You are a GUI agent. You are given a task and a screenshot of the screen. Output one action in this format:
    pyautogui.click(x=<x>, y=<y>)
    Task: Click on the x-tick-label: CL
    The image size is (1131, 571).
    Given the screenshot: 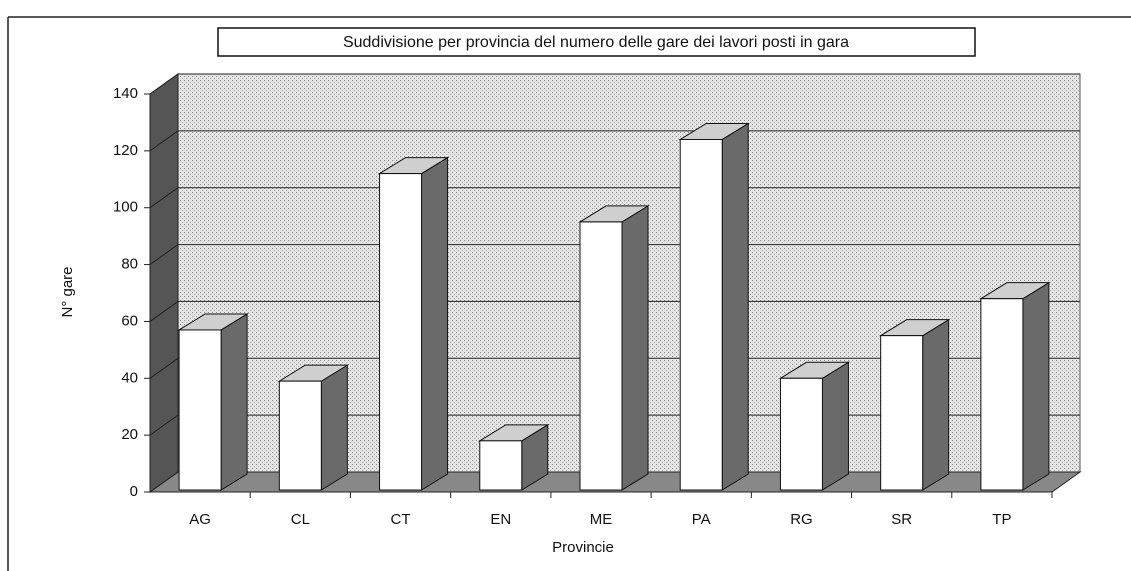 What is the action you would take?
    pyautogui.click(x=300, y=519)
    